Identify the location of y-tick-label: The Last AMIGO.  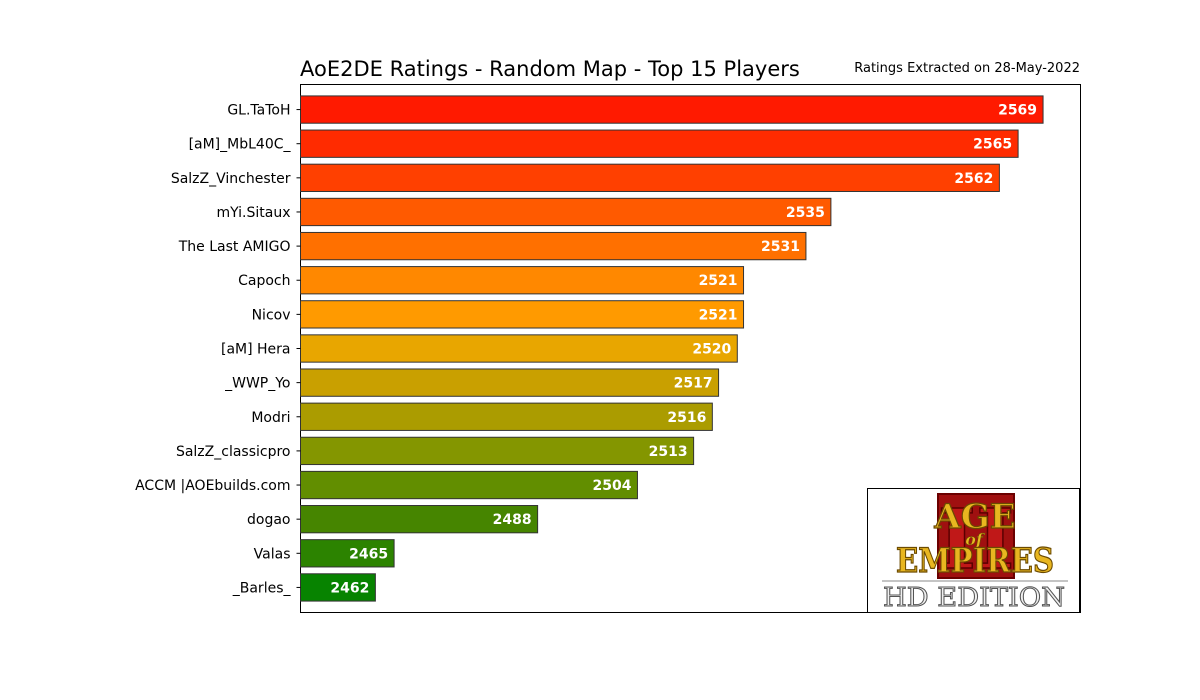
(234, 247).